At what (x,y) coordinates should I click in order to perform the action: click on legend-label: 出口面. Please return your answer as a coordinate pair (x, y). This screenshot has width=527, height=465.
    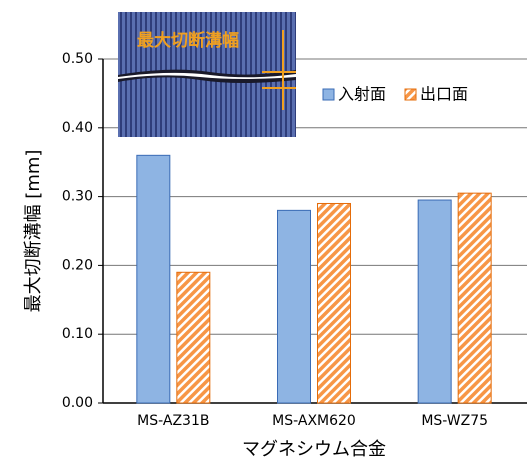
    Looking at the image, I should click on (444, 94).